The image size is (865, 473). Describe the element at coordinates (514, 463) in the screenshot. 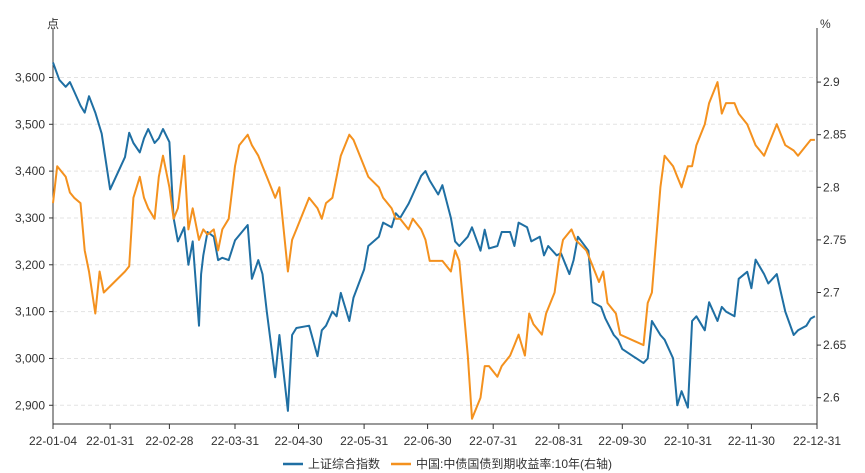

I see `legend-label-right-series: 中国:中债国债到期收益率:10年(右轴)` at that location.